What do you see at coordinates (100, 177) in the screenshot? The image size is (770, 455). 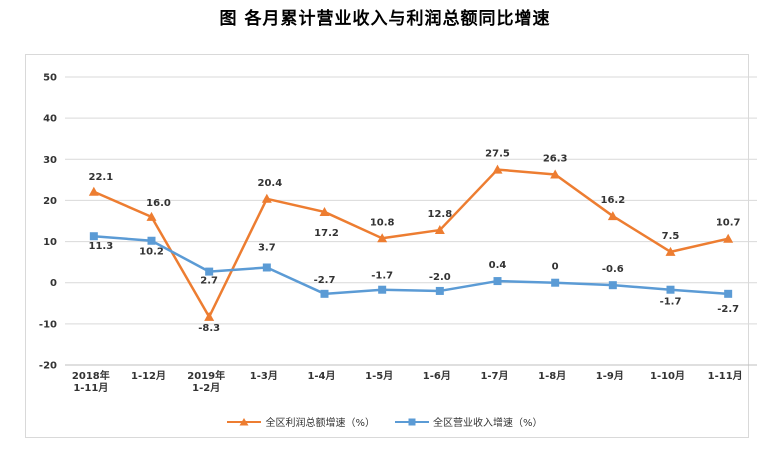 I see `data-label: 22.1` at bounding box center [100, 177].